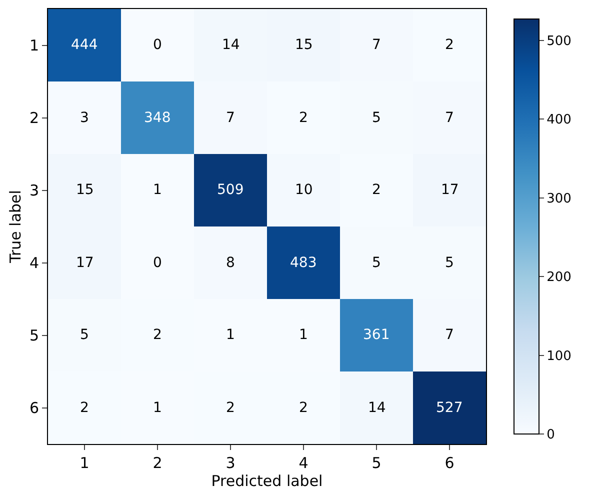 The width and height of the screenshot is (590, 493). Describe the element at coordinates (85, 463) in the screenshot. I see `x-tick-label: 1` at that location.